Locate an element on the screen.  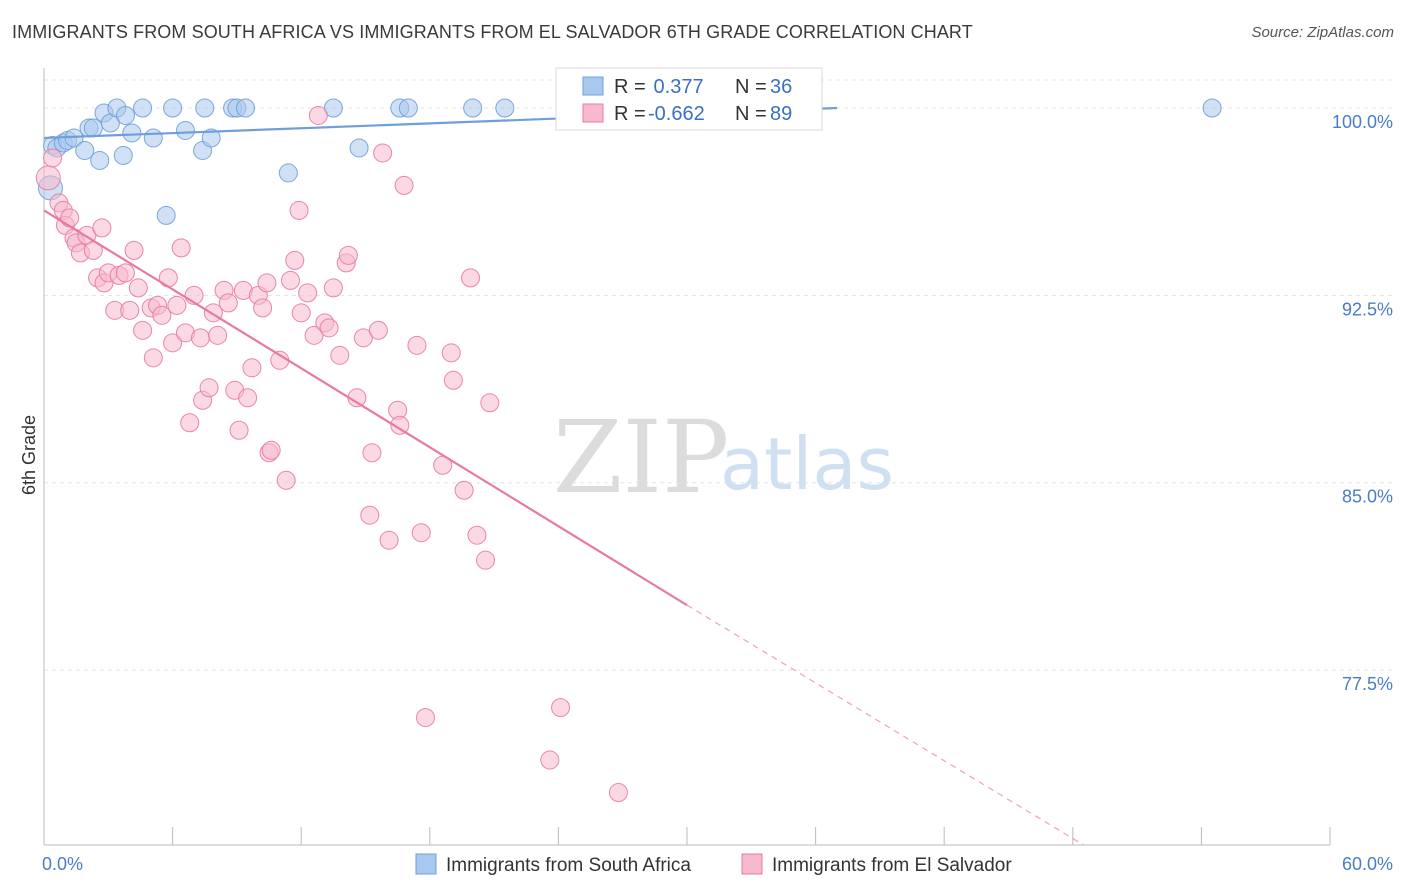
series-legend-swatch-south-africa is located at coordinates (426, 864).